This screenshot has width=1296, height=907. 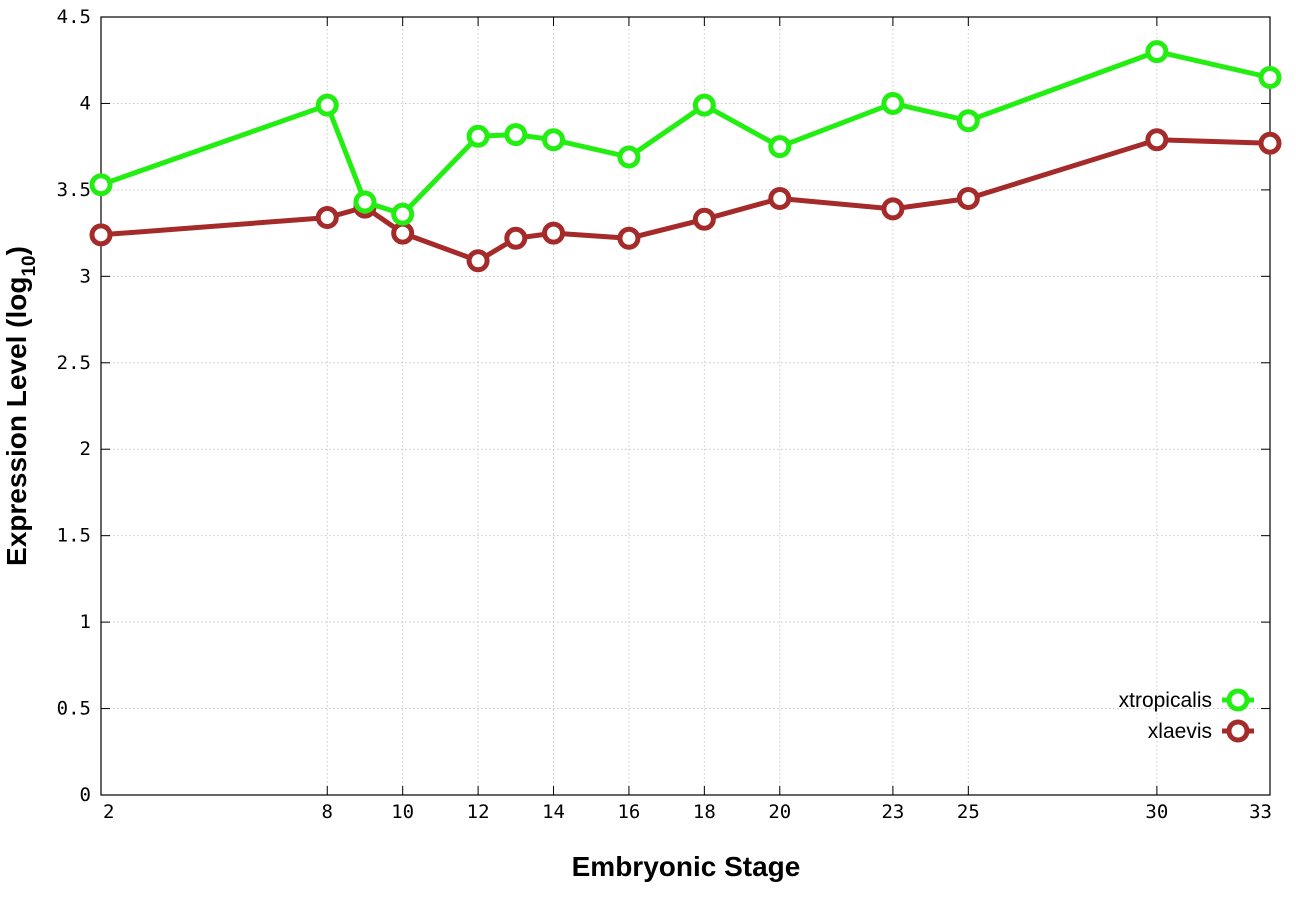 I want to click on y-tick-label: 1, so click(x=85, y=622).